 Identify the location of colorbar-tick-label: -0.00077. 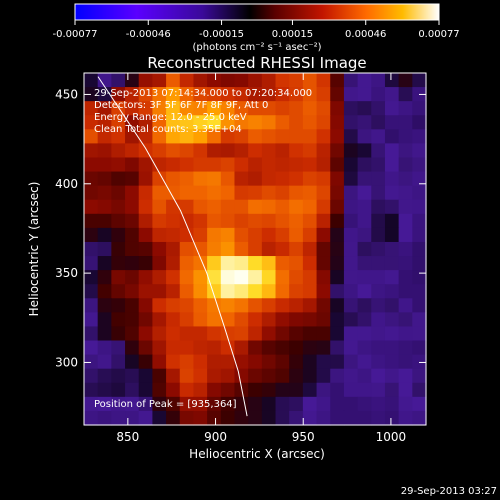
(75, 34).